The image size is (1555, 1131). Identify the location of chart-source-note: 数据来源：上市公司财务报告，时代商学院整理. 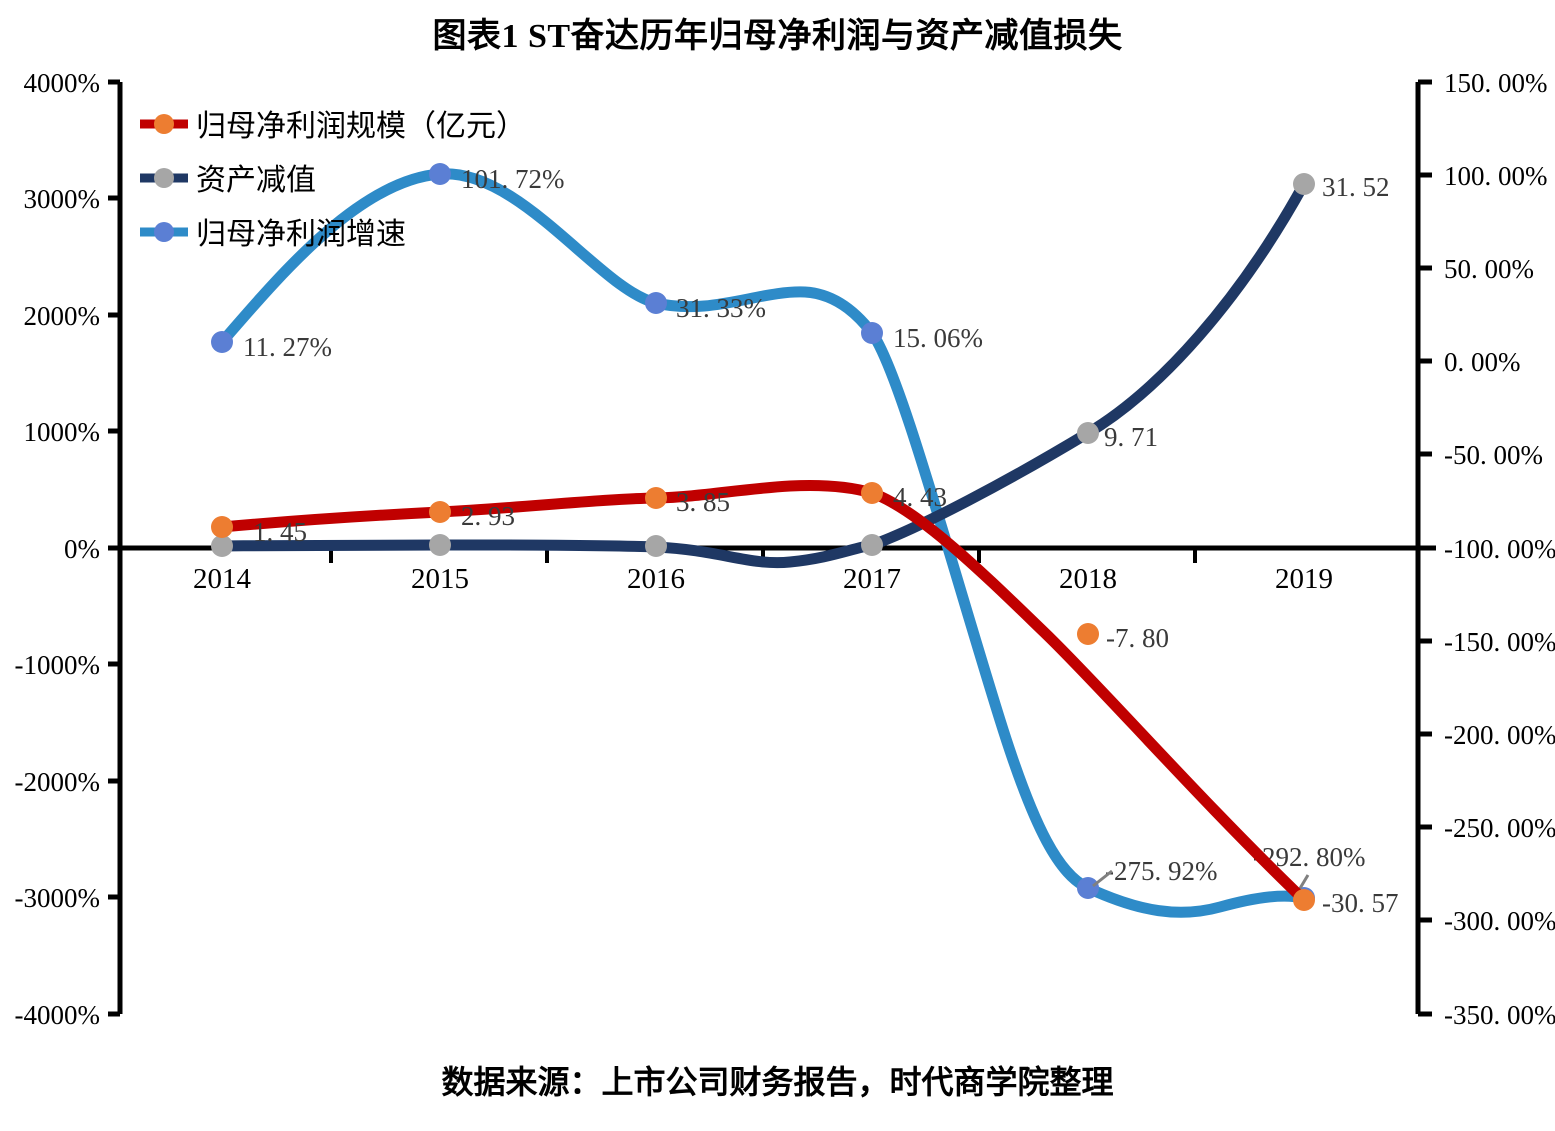
(777, 1082).